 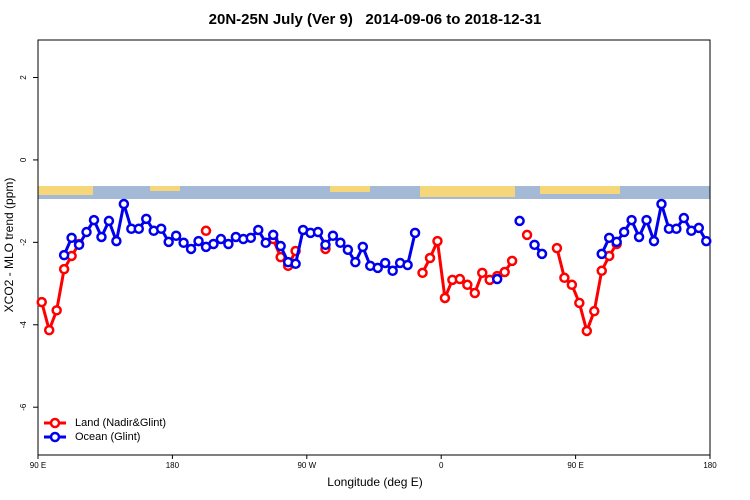 I want to click on legend-label: Land (Nadir&Glint), so click(x=120, y=423).